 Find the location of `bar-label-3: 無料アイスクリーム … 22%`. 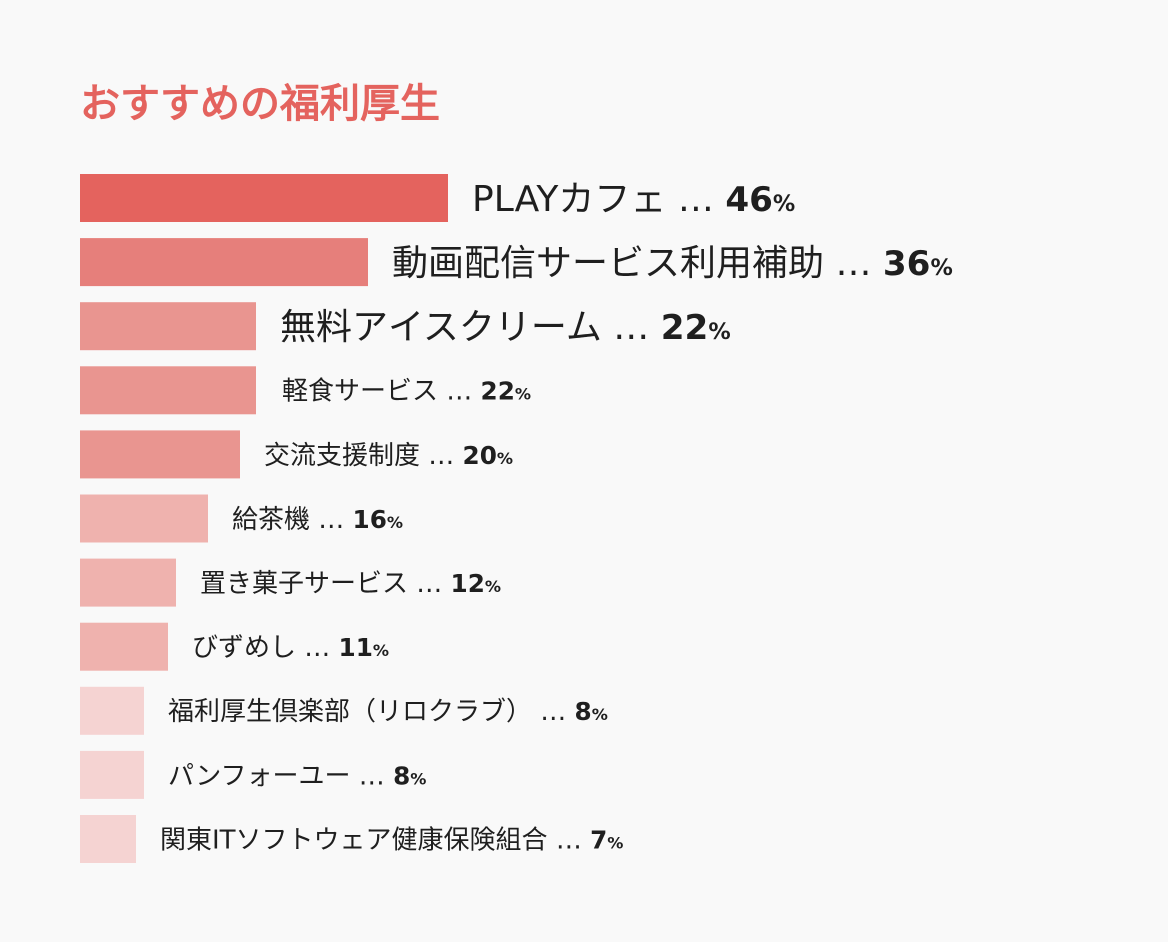

bar-label-3: 無料アイスクリーム … 22% is located at coordinates (505, 327).